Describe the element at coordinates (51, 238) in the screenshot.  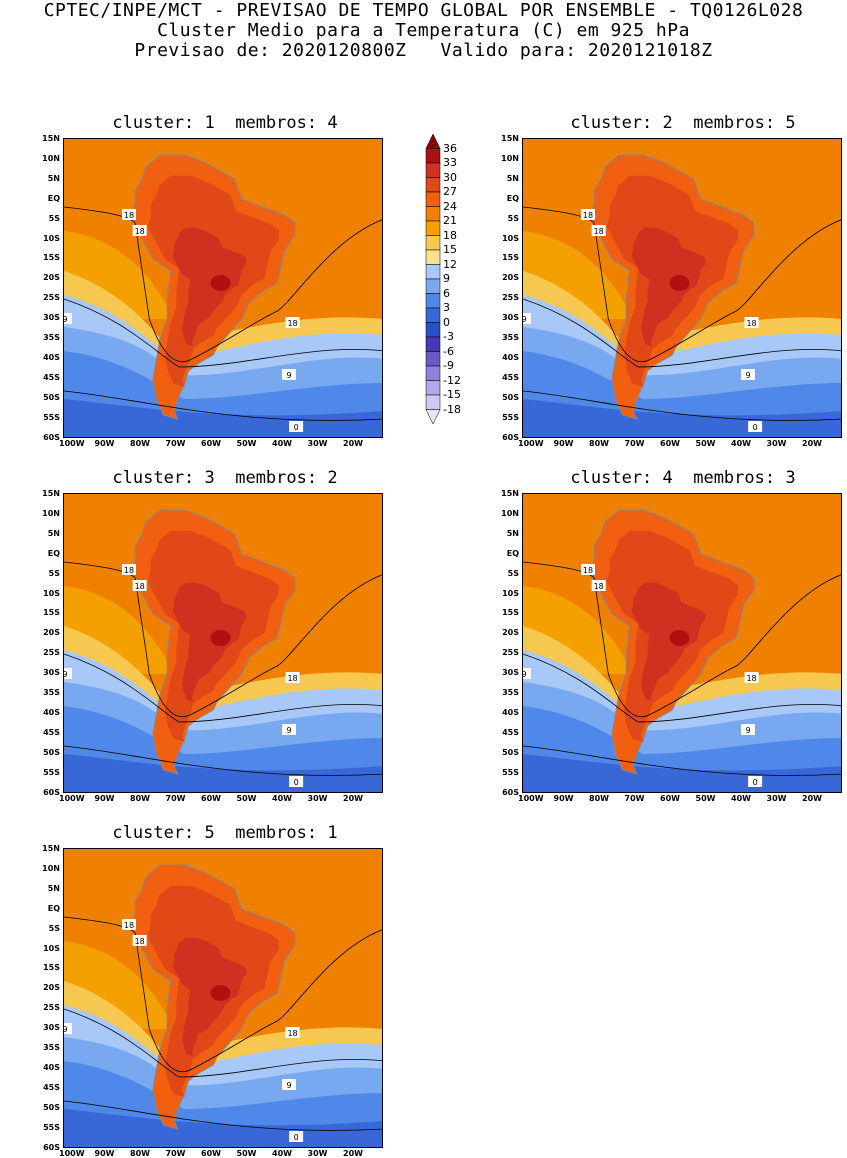
I see `lat-tick-label: 10S` at that location.